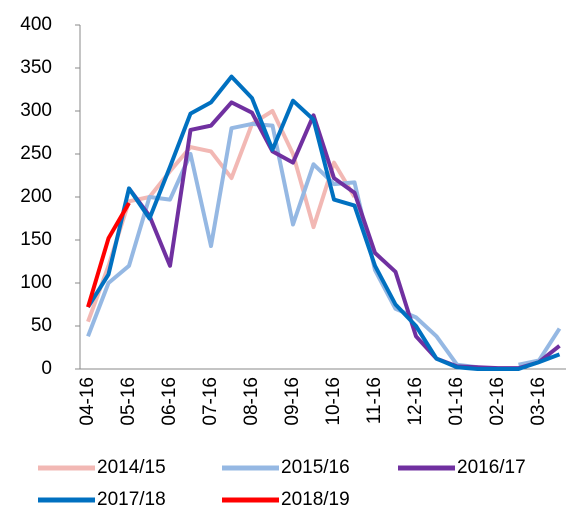  What do you see at coordinates (36, 239) in the screenshot?
I see `y-tick-label: 150` at bounding box center [36, 239].